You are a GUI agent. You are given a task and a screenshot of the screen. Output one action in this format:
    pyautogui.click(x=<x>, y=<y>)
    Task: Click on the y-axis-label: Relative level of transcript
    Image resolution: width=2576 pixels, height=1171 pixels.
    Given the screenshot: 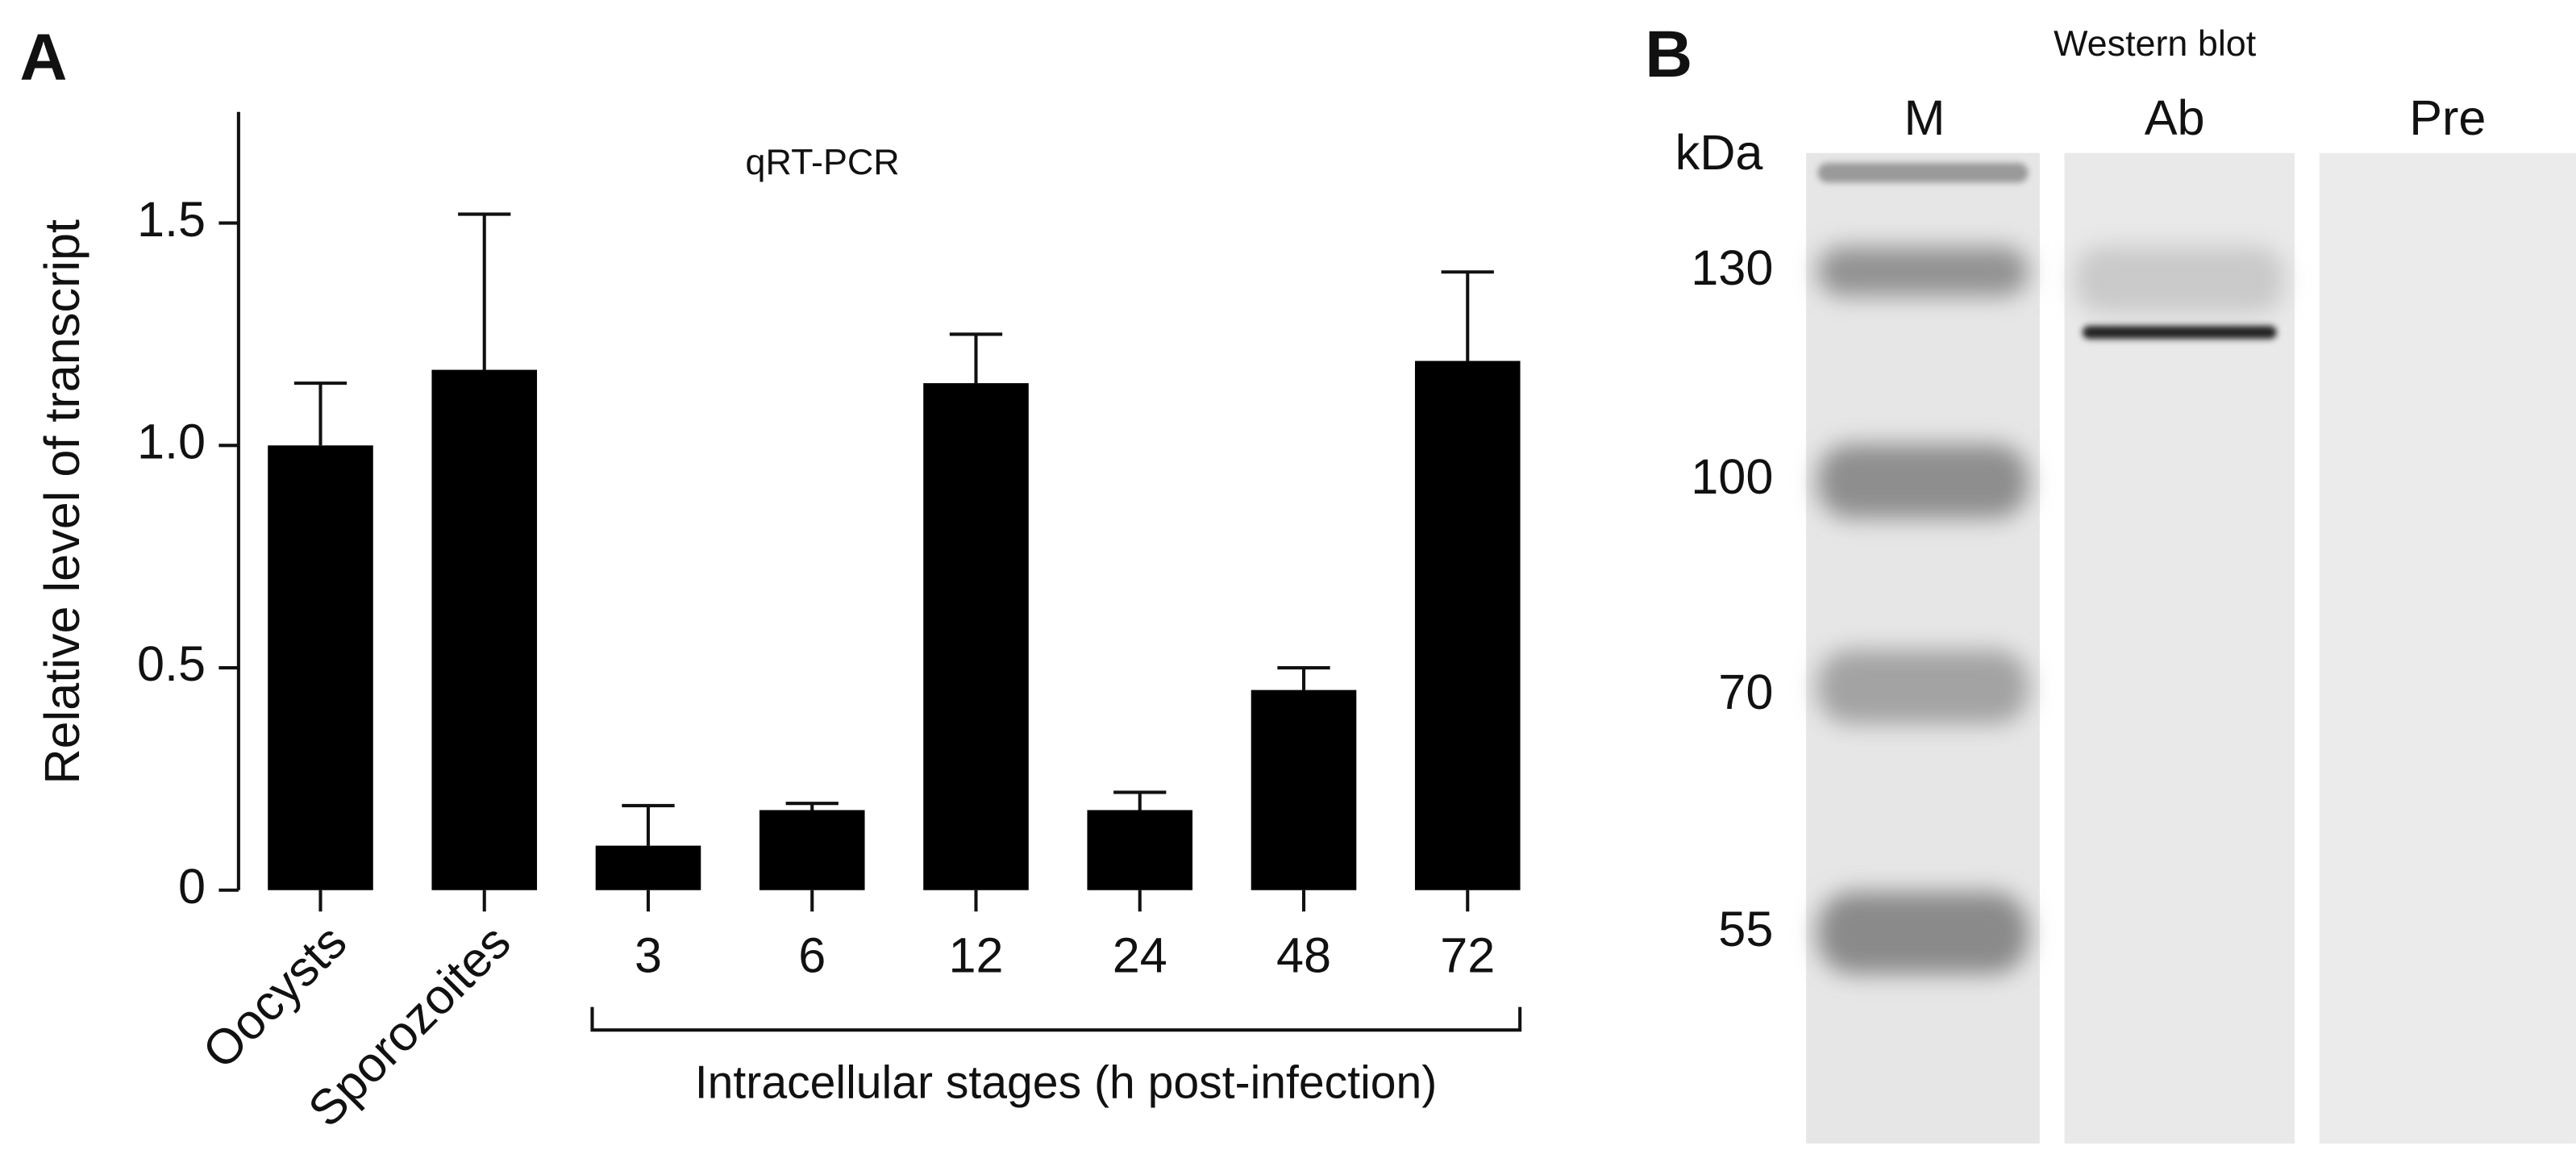 What is the action you would take?
    pyautogui.click(x=62, y=502)
    